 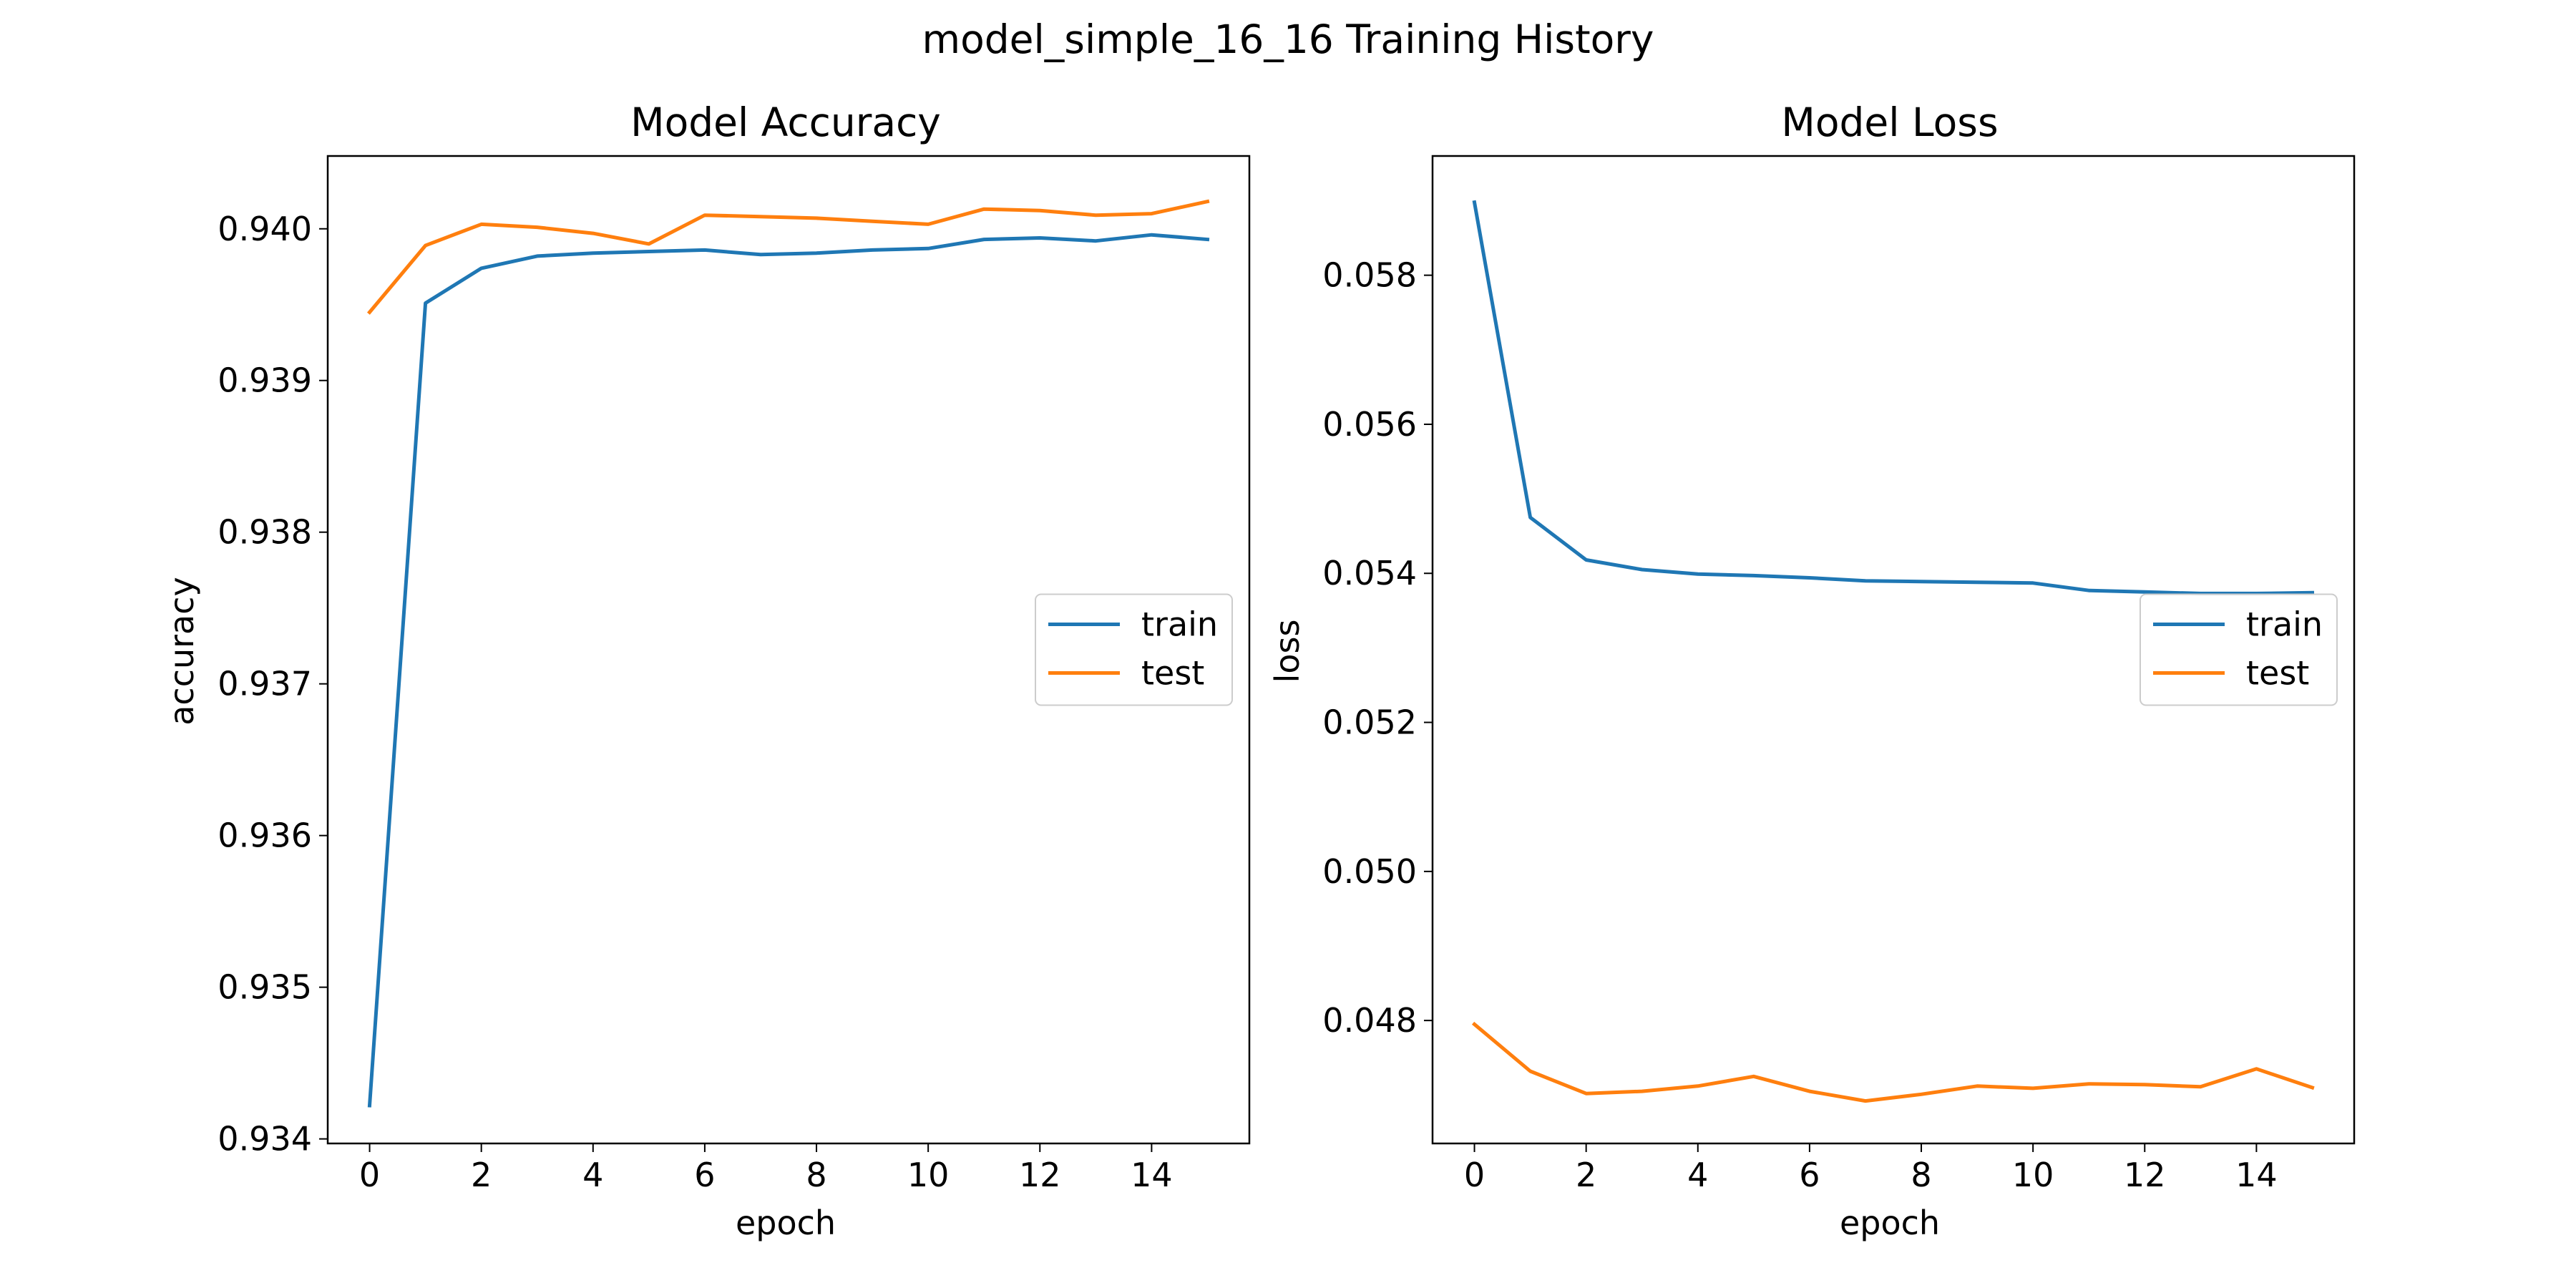 I want to click on loss-legend-label-train: train, so click(x=2284, y=624).